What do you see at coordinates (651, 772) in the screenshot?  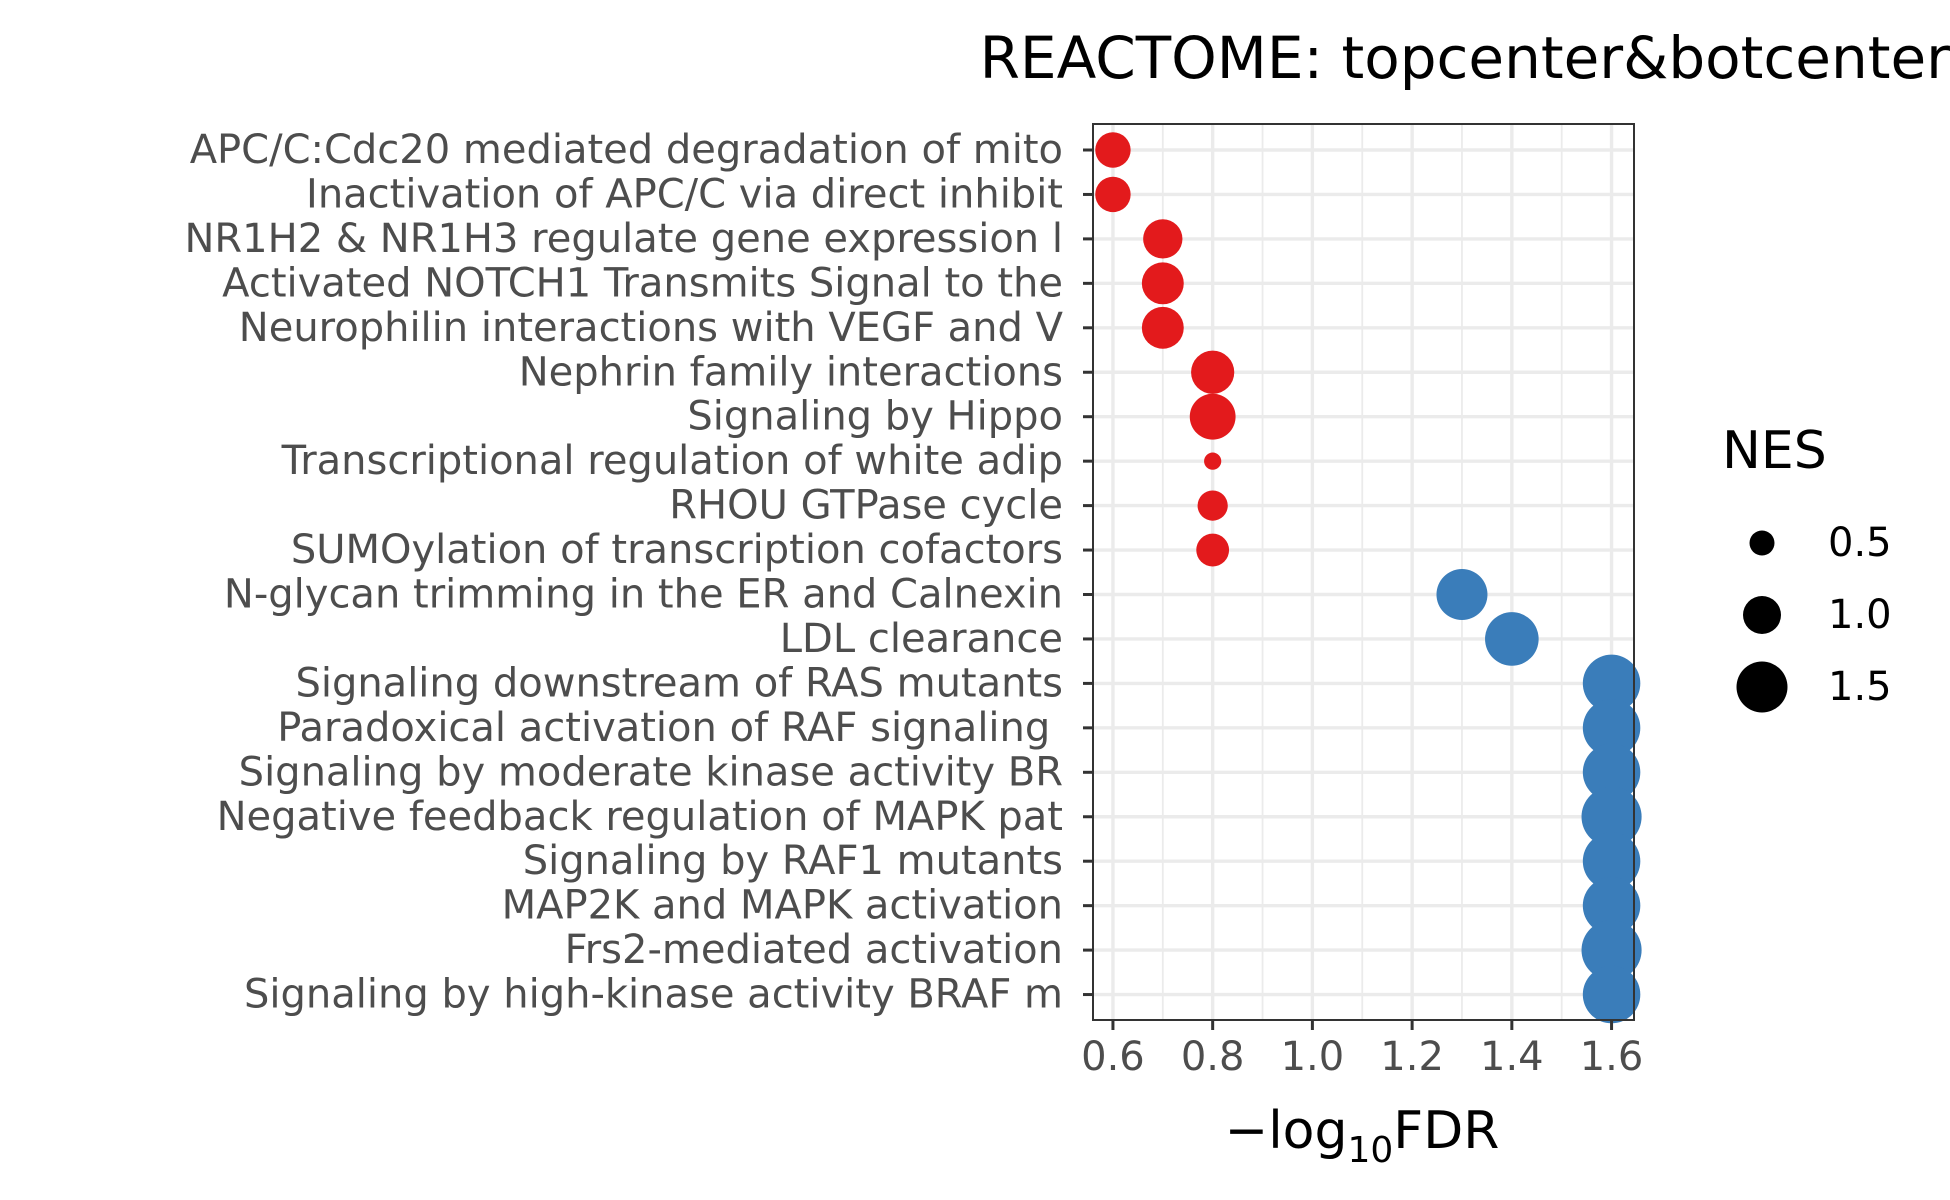 I see `category-label: Signaling by moderate kinase activity BR` at bounding box center [651, 772].